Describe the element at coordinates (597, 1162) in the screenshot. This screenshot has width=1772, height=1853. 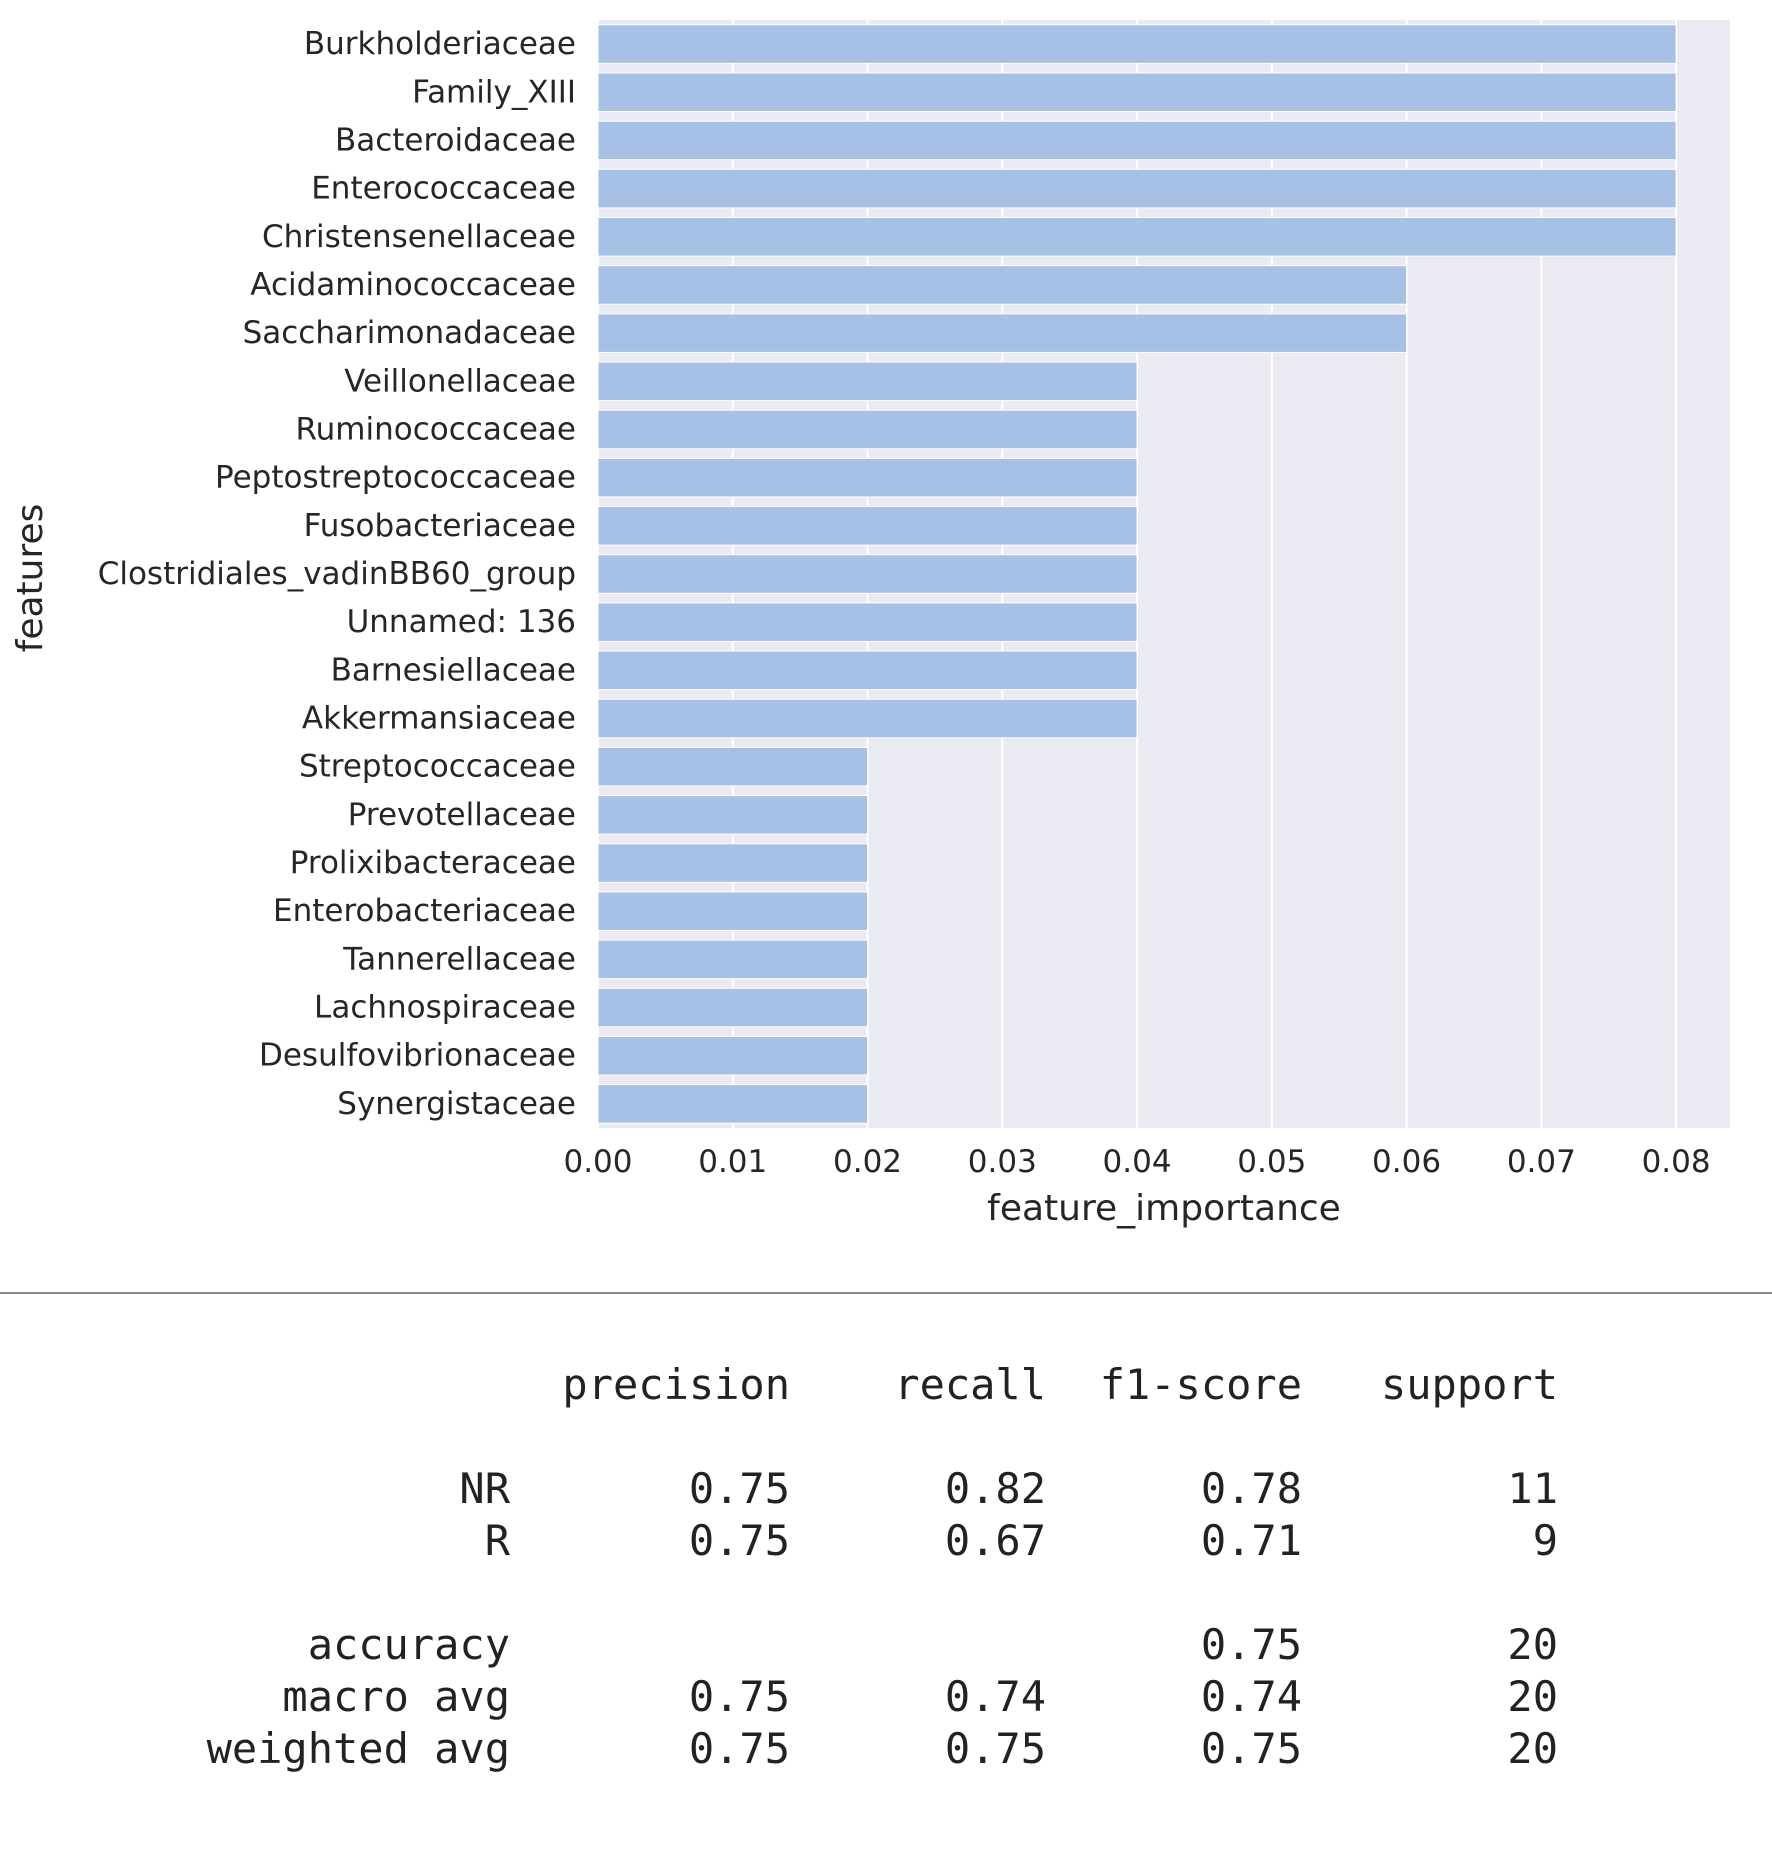
I see `x-tick-label: 0.00` at that location.